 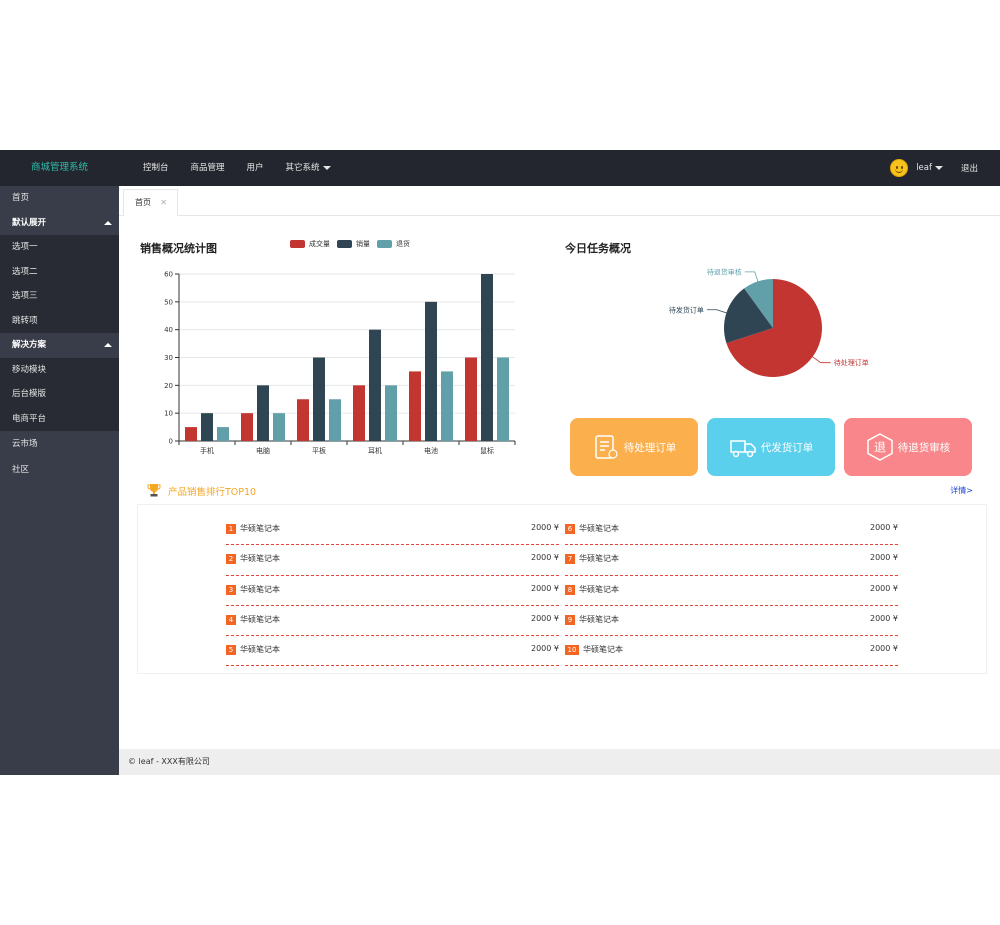 What do you see at coordinates (731, 560) in the screenshot?
I see `list-item: 7 华硕笔记本 2000 ¥` at bounding box center [731, 560].